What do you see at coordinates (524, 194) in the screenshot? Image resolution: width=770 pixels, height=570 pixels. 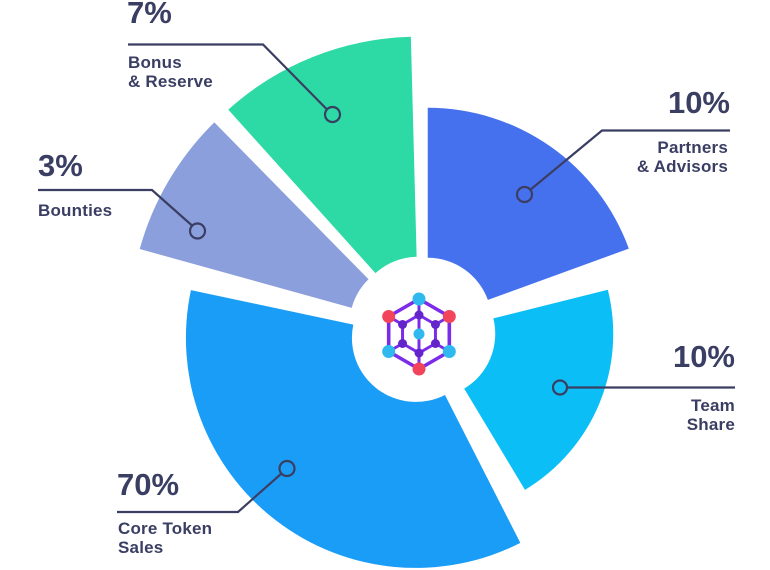 I see `leader-dot-partners-advisors` at bounding box center [524, 194].